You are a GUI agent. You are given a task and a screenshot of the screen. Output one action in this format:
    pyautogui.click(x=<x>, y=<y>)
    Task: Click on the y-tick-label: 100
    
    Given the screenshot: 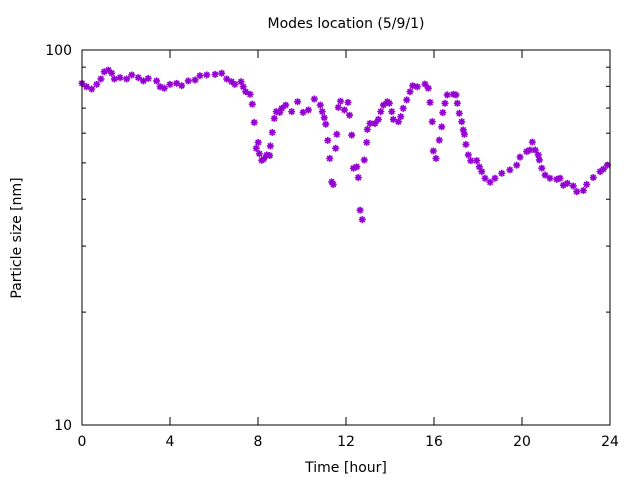 What is the action you would take?
    pyautogui.click(x=58, y=51)
    